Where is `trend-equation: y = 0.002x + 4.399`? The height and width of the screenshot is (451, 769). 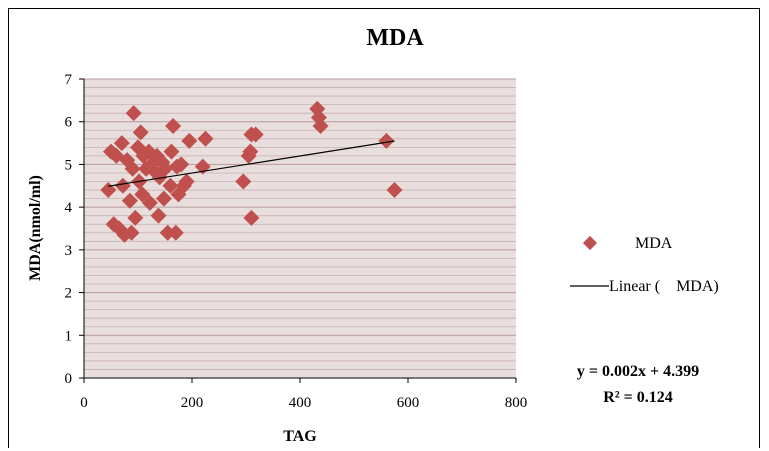
trend-equation: y = 0.002x + 4.399 is located at coordinates (638, 371).